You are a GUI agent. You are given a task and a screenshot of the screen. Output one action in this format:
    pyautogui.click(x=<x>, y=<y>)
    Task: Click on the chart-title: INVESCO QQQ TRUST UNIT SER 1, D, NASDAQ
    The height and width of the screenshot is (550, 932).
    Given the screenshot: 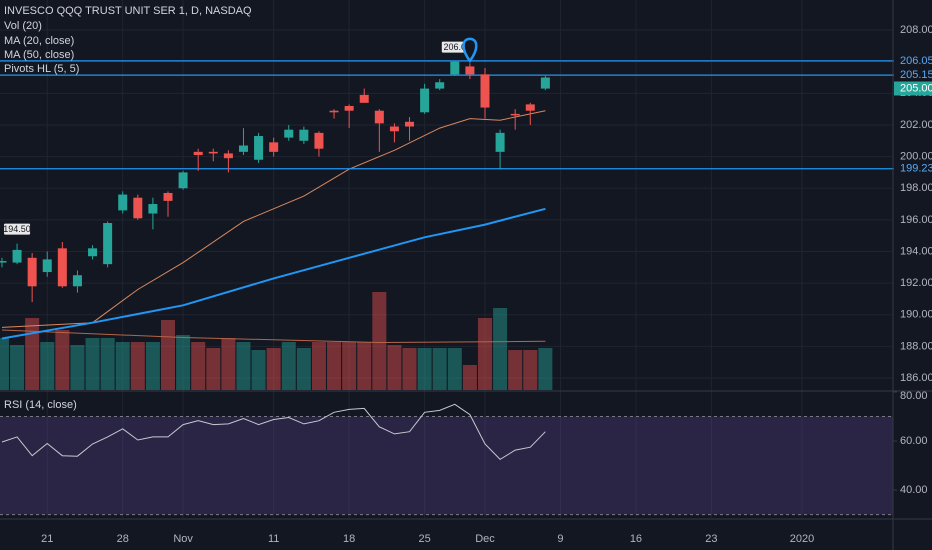 What is the action you would take?
    pyautogui.click(x=128, y=11)
    